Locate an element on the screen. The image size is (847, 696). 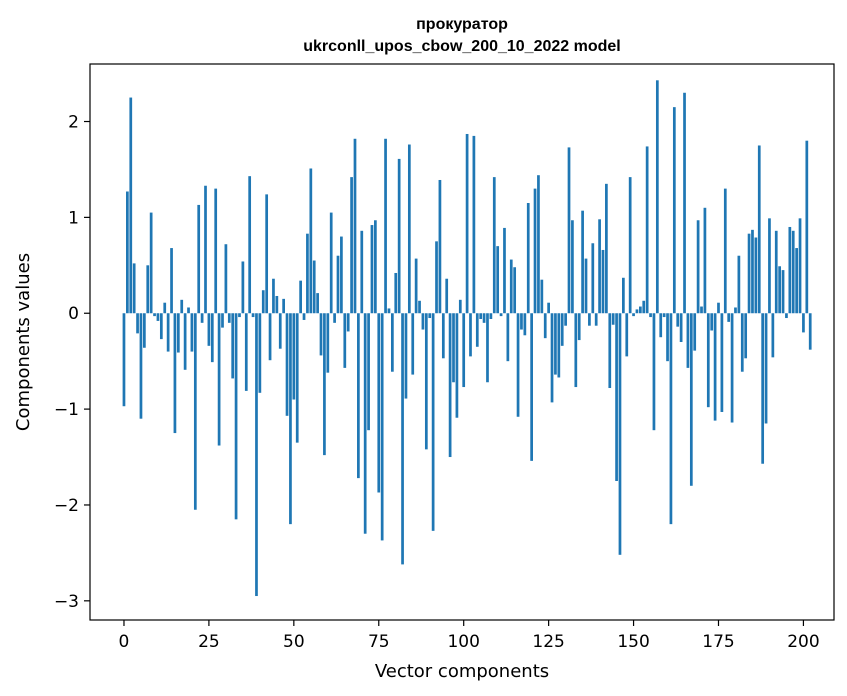
y-tick-label: 0 is located at coordinates (73, 314).